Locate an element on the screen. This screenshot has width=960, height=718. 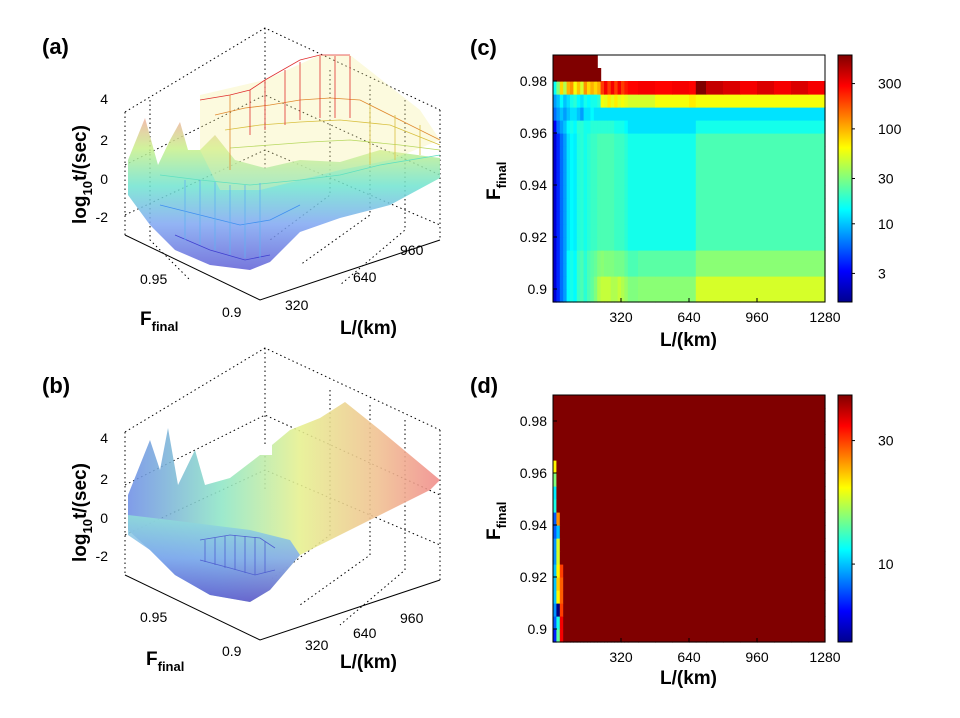
panel-a-f-tick: 0.9 is located at coordinates (232, 312).